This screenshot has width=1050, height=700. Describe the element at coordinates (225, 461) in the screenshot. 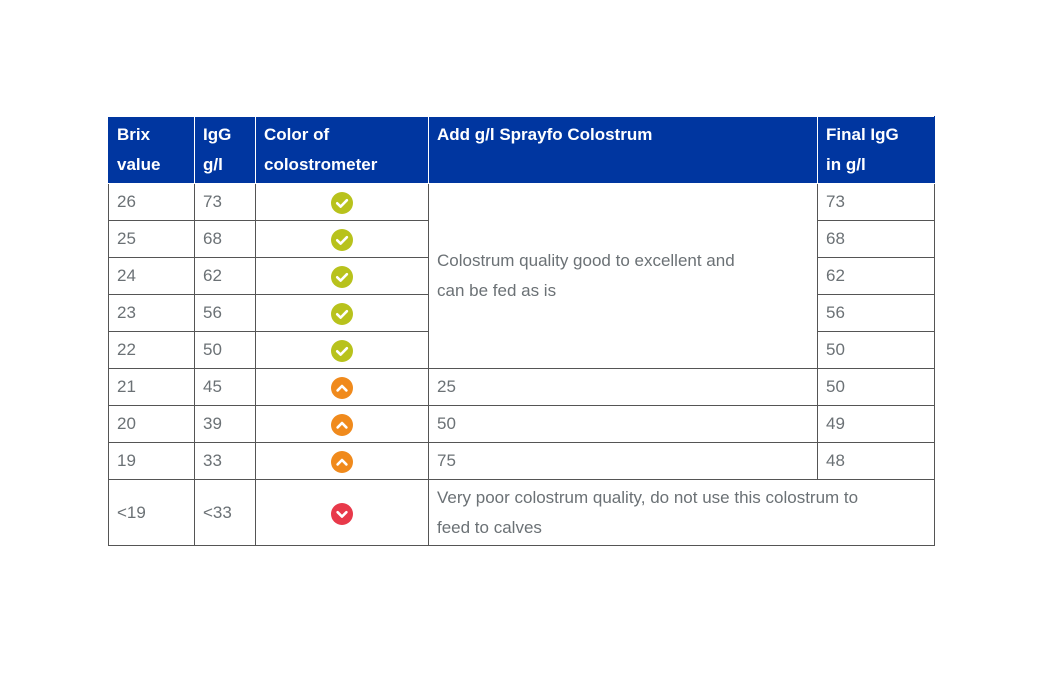

I see `igg-cell: 33` at that location.